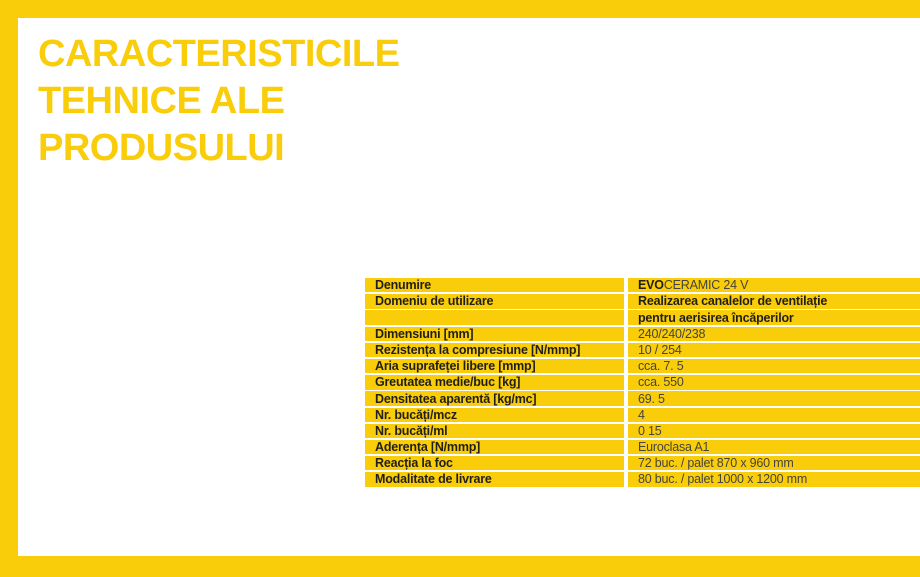  I want to click on spec-label: Modalitate de livrare, so click(494, 479).